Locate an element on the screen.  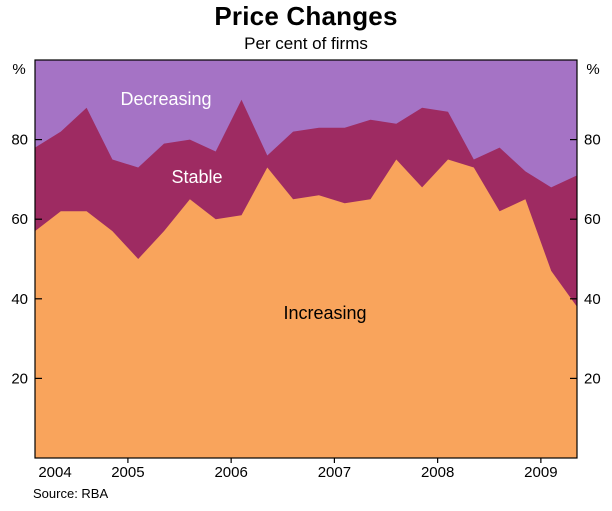
y-tick-label-right: 40 is located at coordinates (592, 299).